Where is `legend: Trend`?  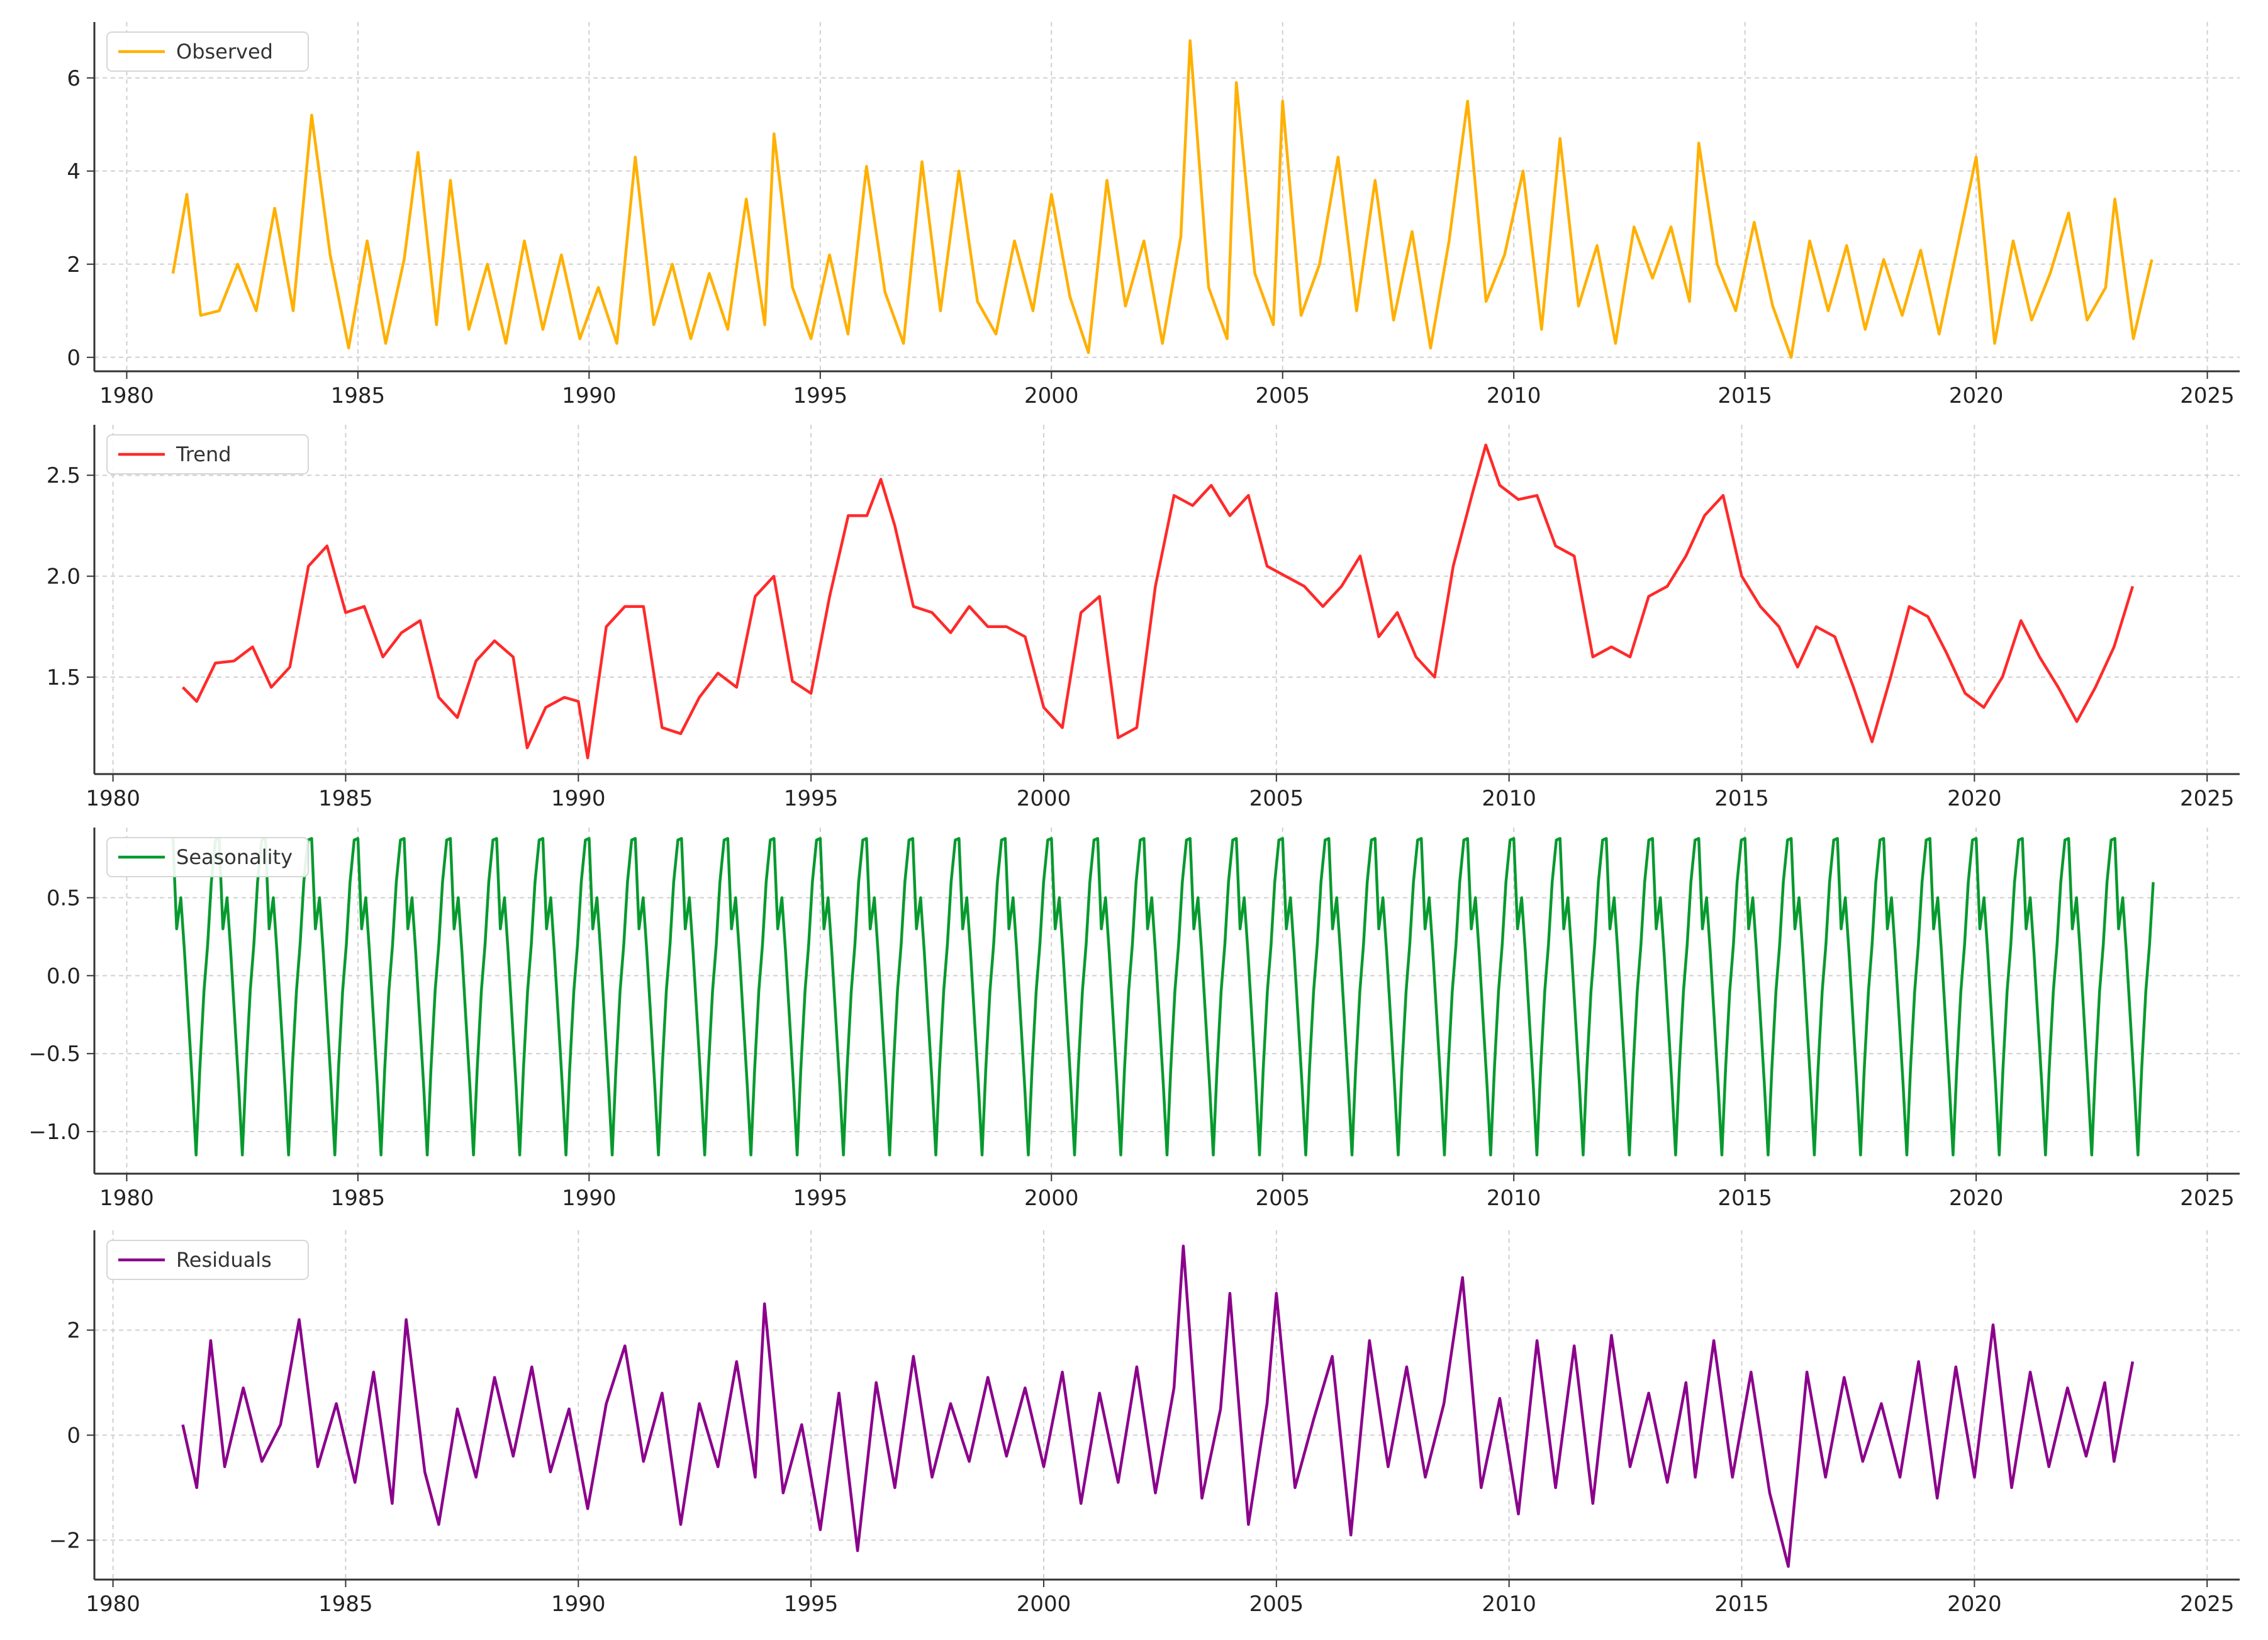
legend: Trend is located at coordinates (207, 455).